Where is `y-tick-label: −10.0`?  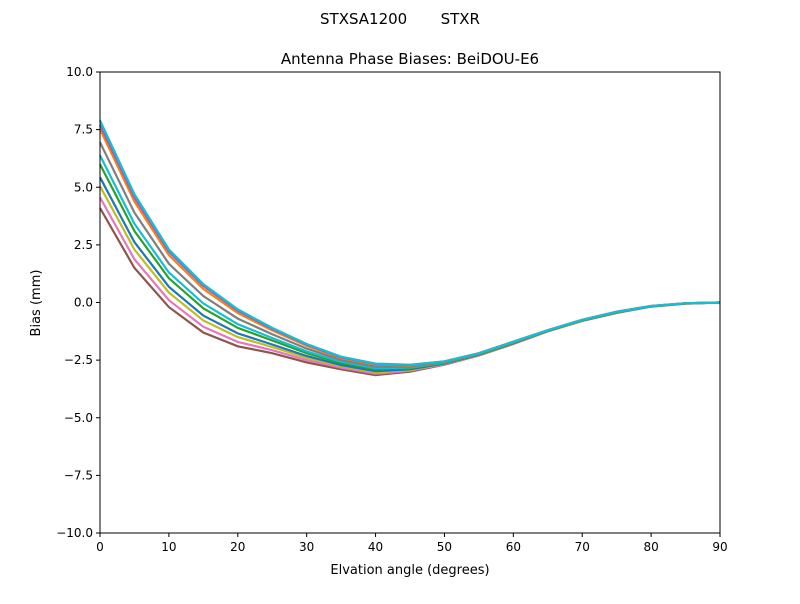 y-tick-label: −10.0 is located at coordinates (74, 533).